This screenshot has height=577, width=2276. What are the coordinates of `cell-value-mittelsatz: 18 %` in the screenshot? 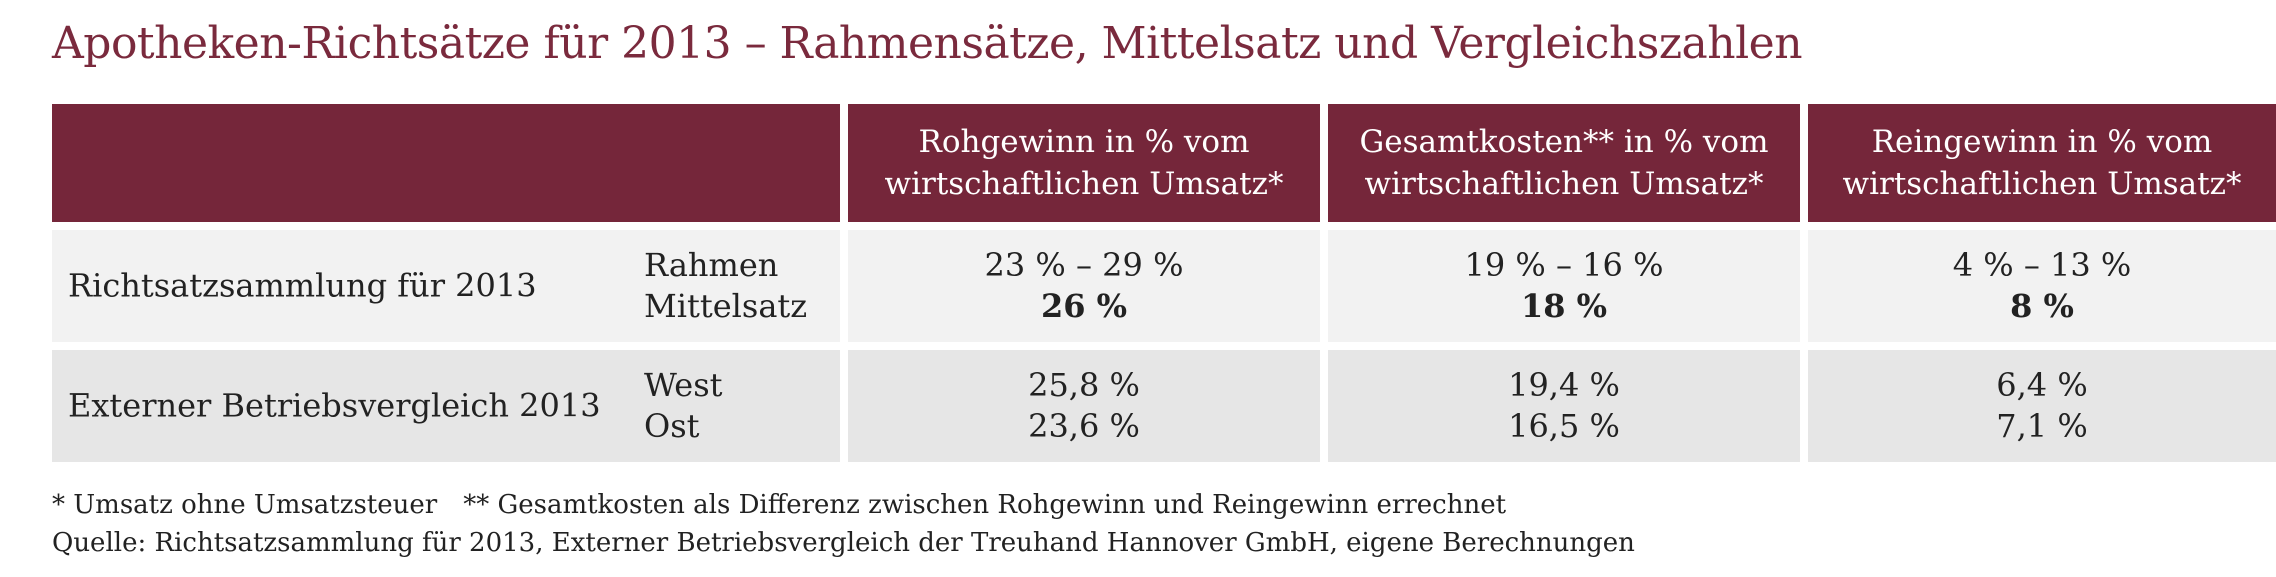 It's located at (1564, 306).